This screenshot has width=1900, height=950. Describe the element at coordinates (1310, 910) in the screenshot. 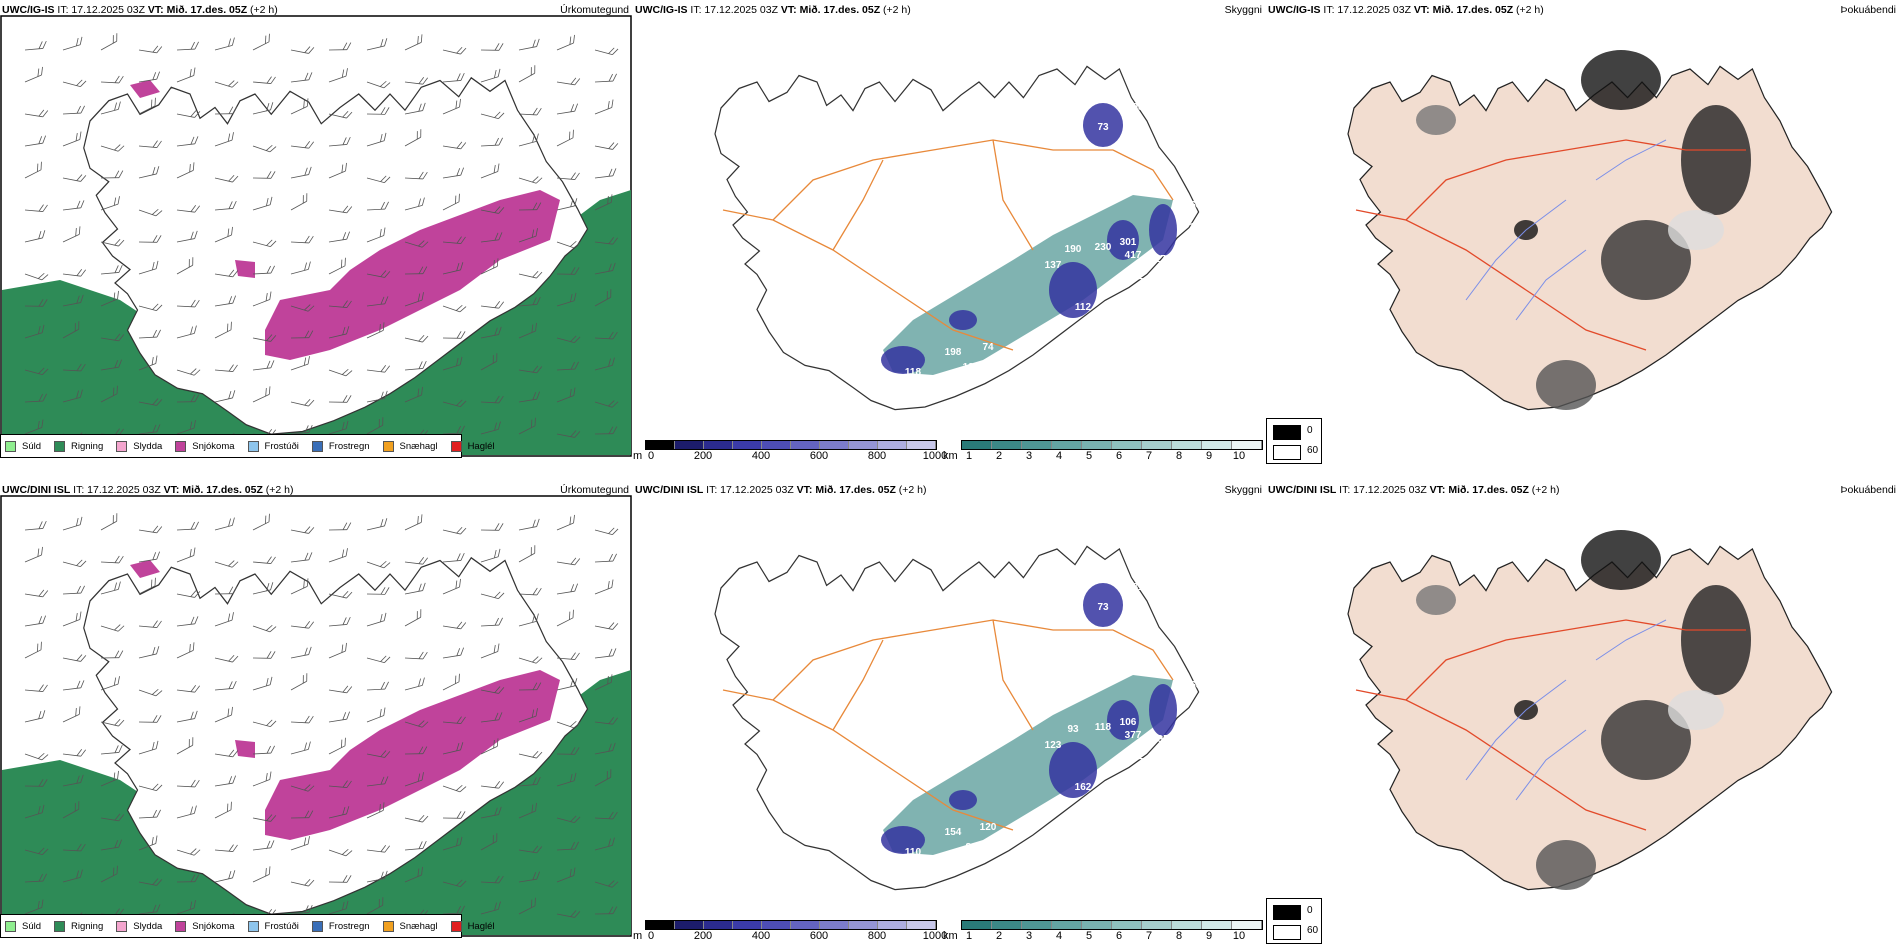

I see `cloud-legend-label: 0` at that location.